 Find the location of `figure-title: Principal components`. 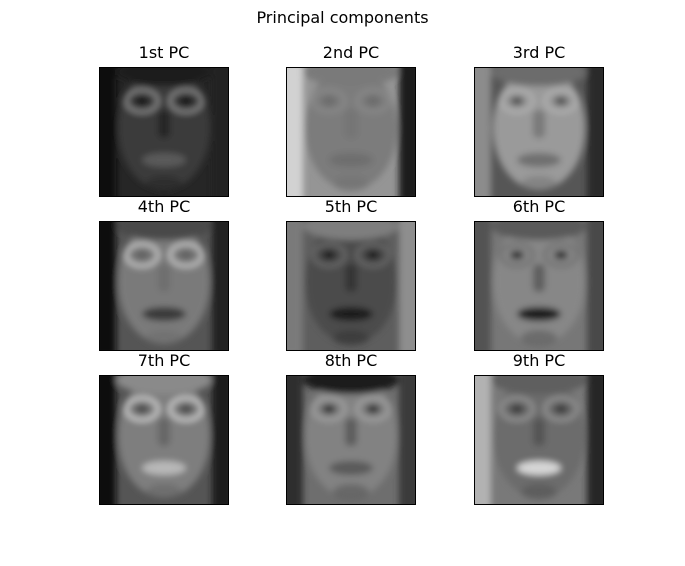

figure-title: Principal components is located at coordinates (342, 17).